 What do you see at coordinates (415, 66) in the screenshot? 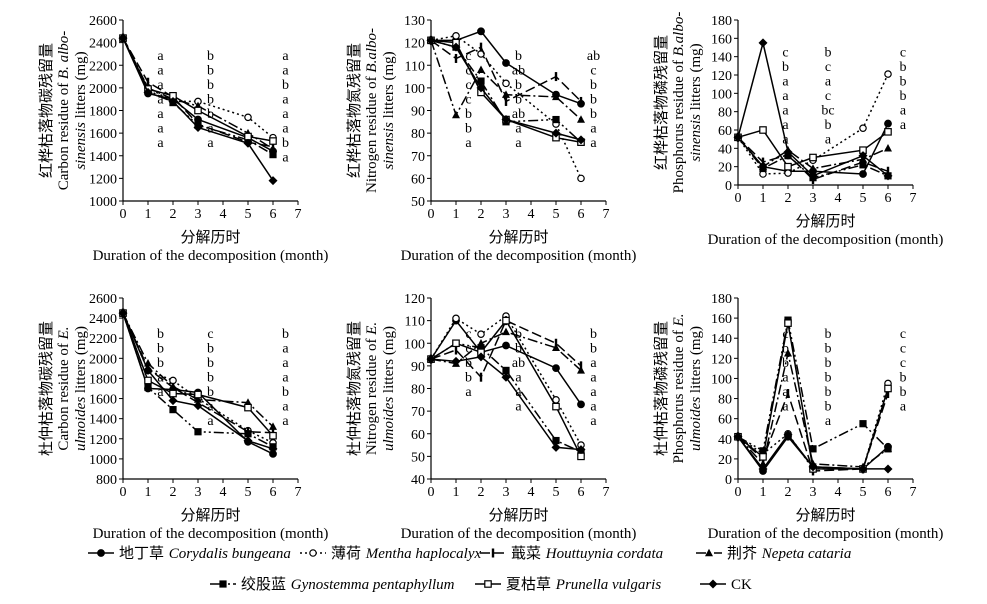
I see `y-tick-label: 110` at bounding box center [415, 66].